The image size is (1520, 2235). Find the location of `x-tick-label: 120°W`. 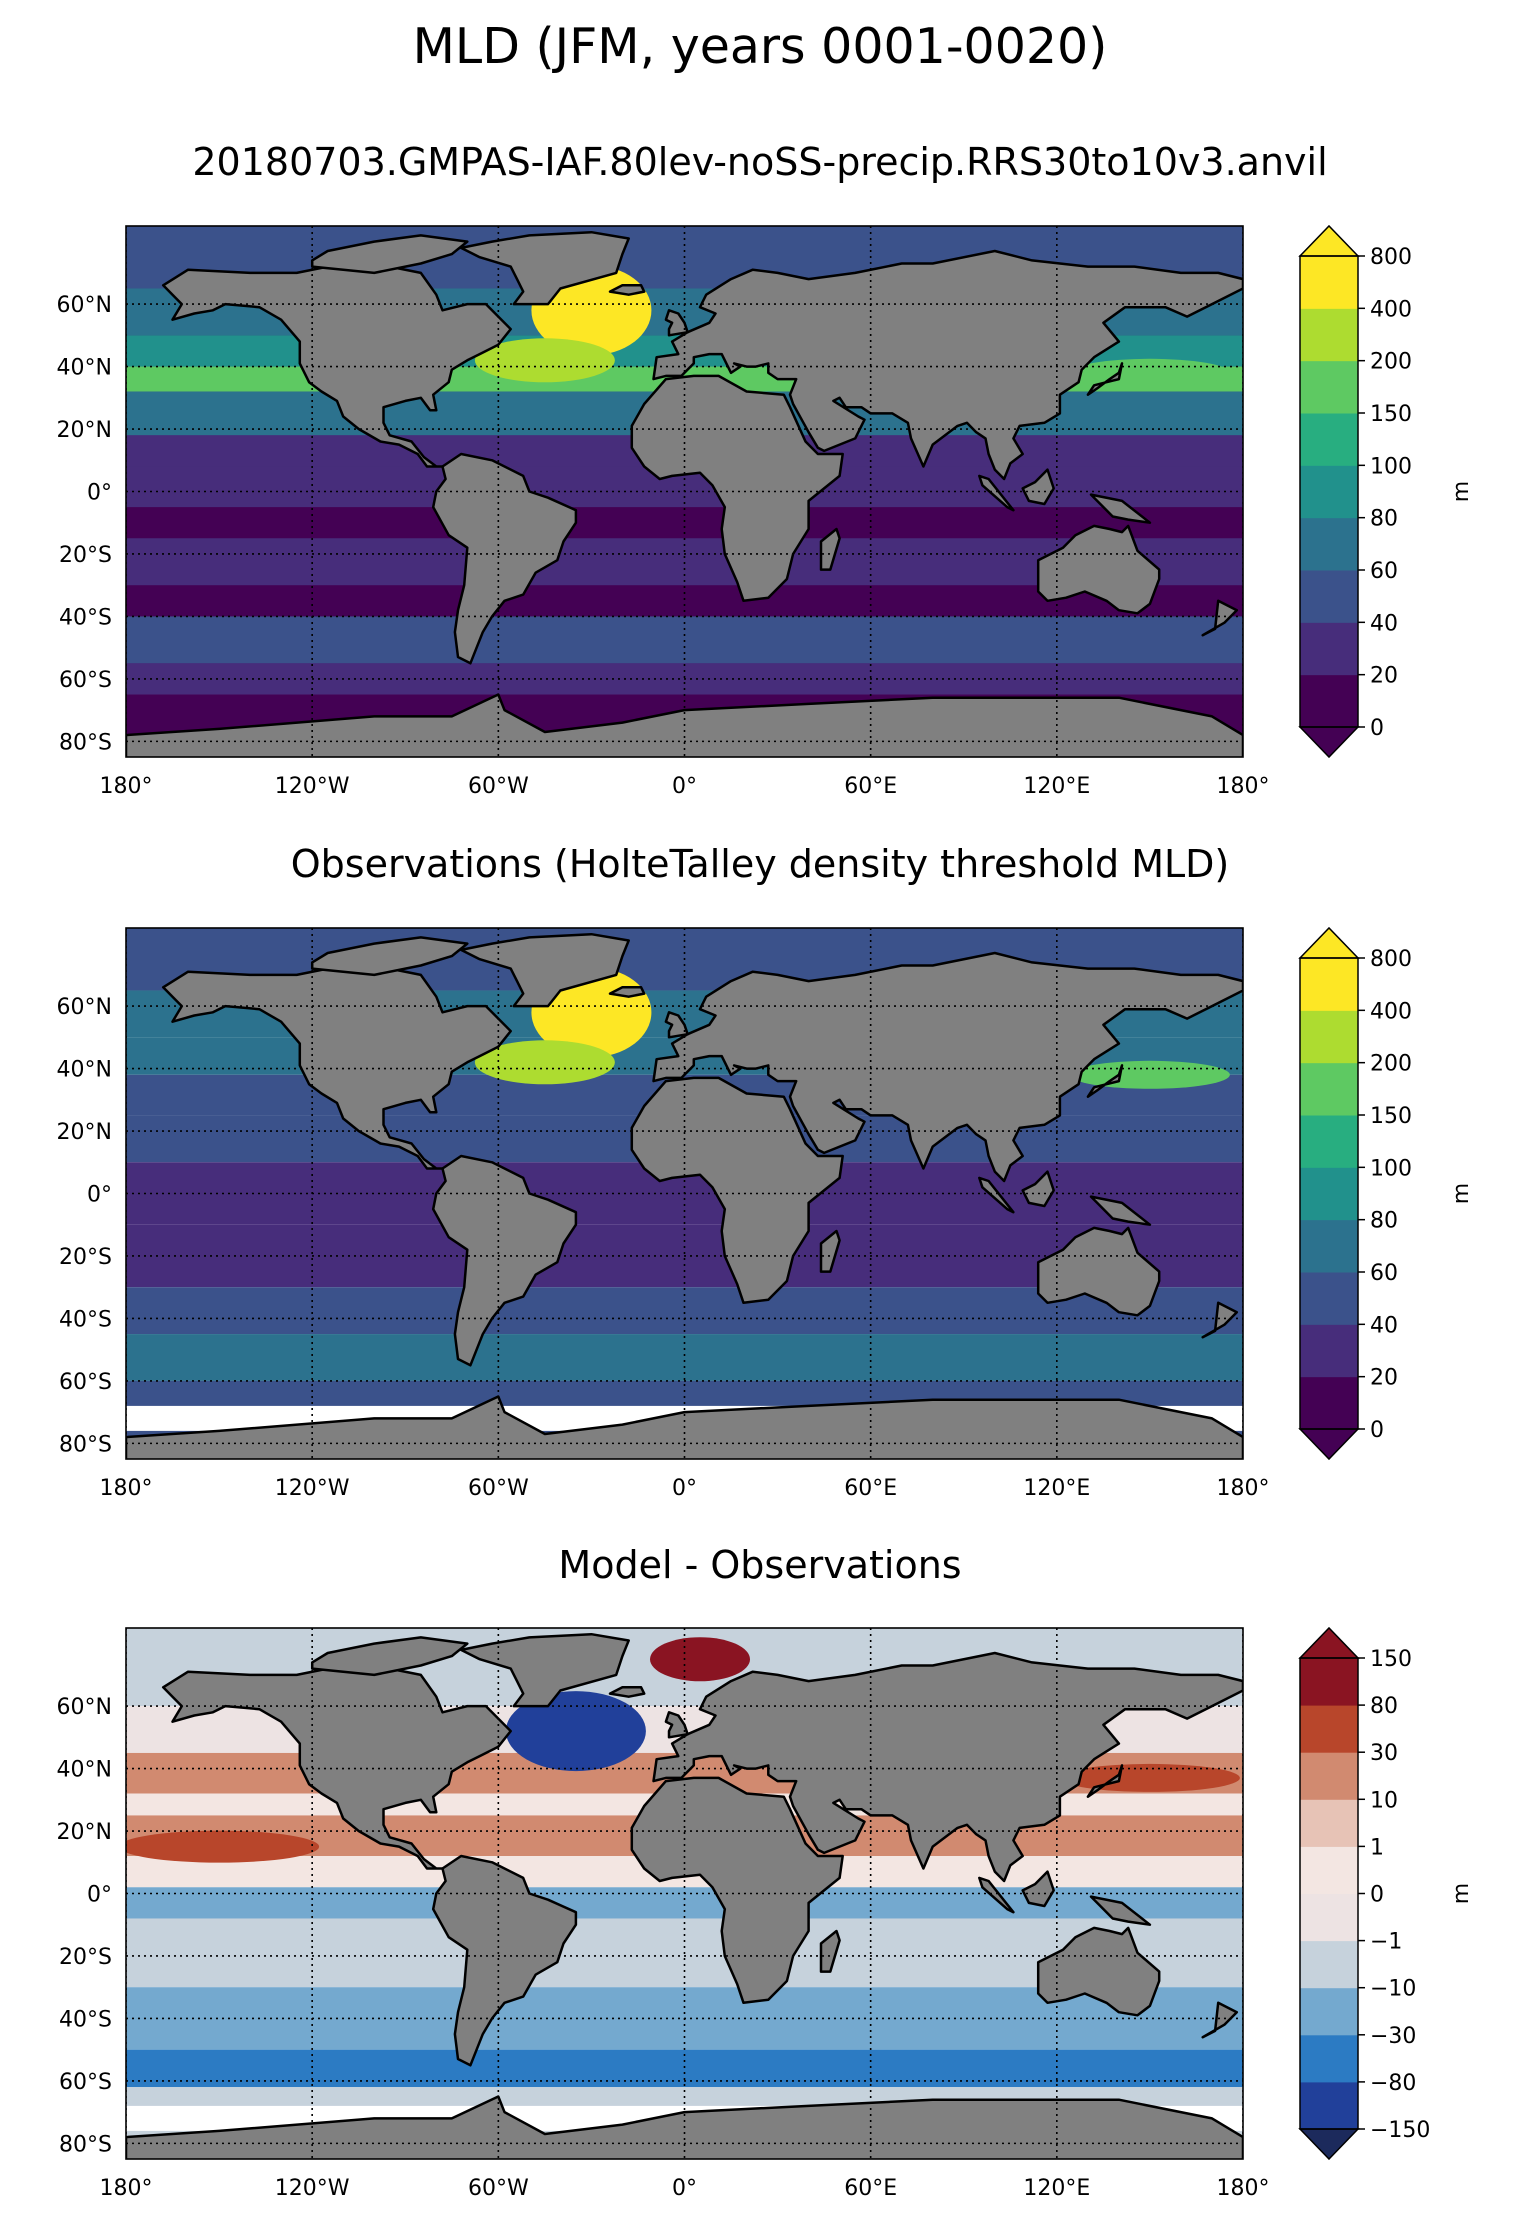

x-tick-label: 120°W is located at coordinates (312, 786).